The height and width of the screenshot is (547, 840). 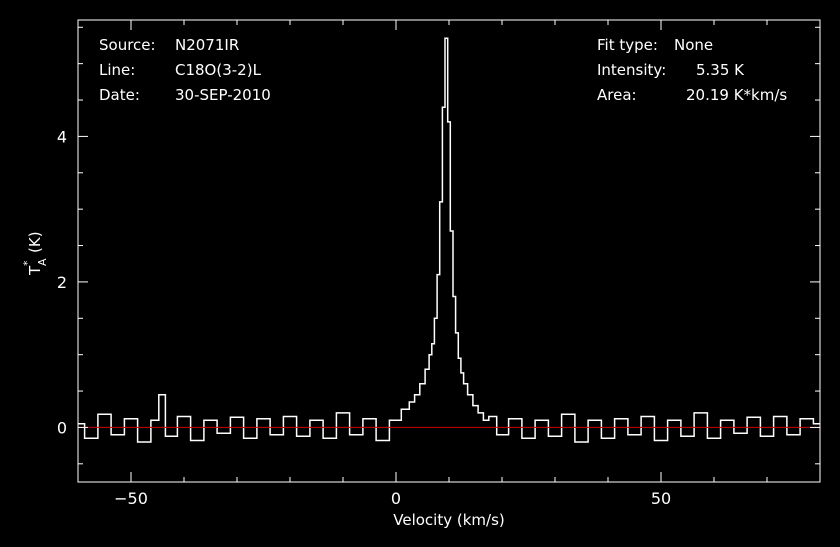 I want to click on x-tick-label: −50, so click(x=131, y=498).